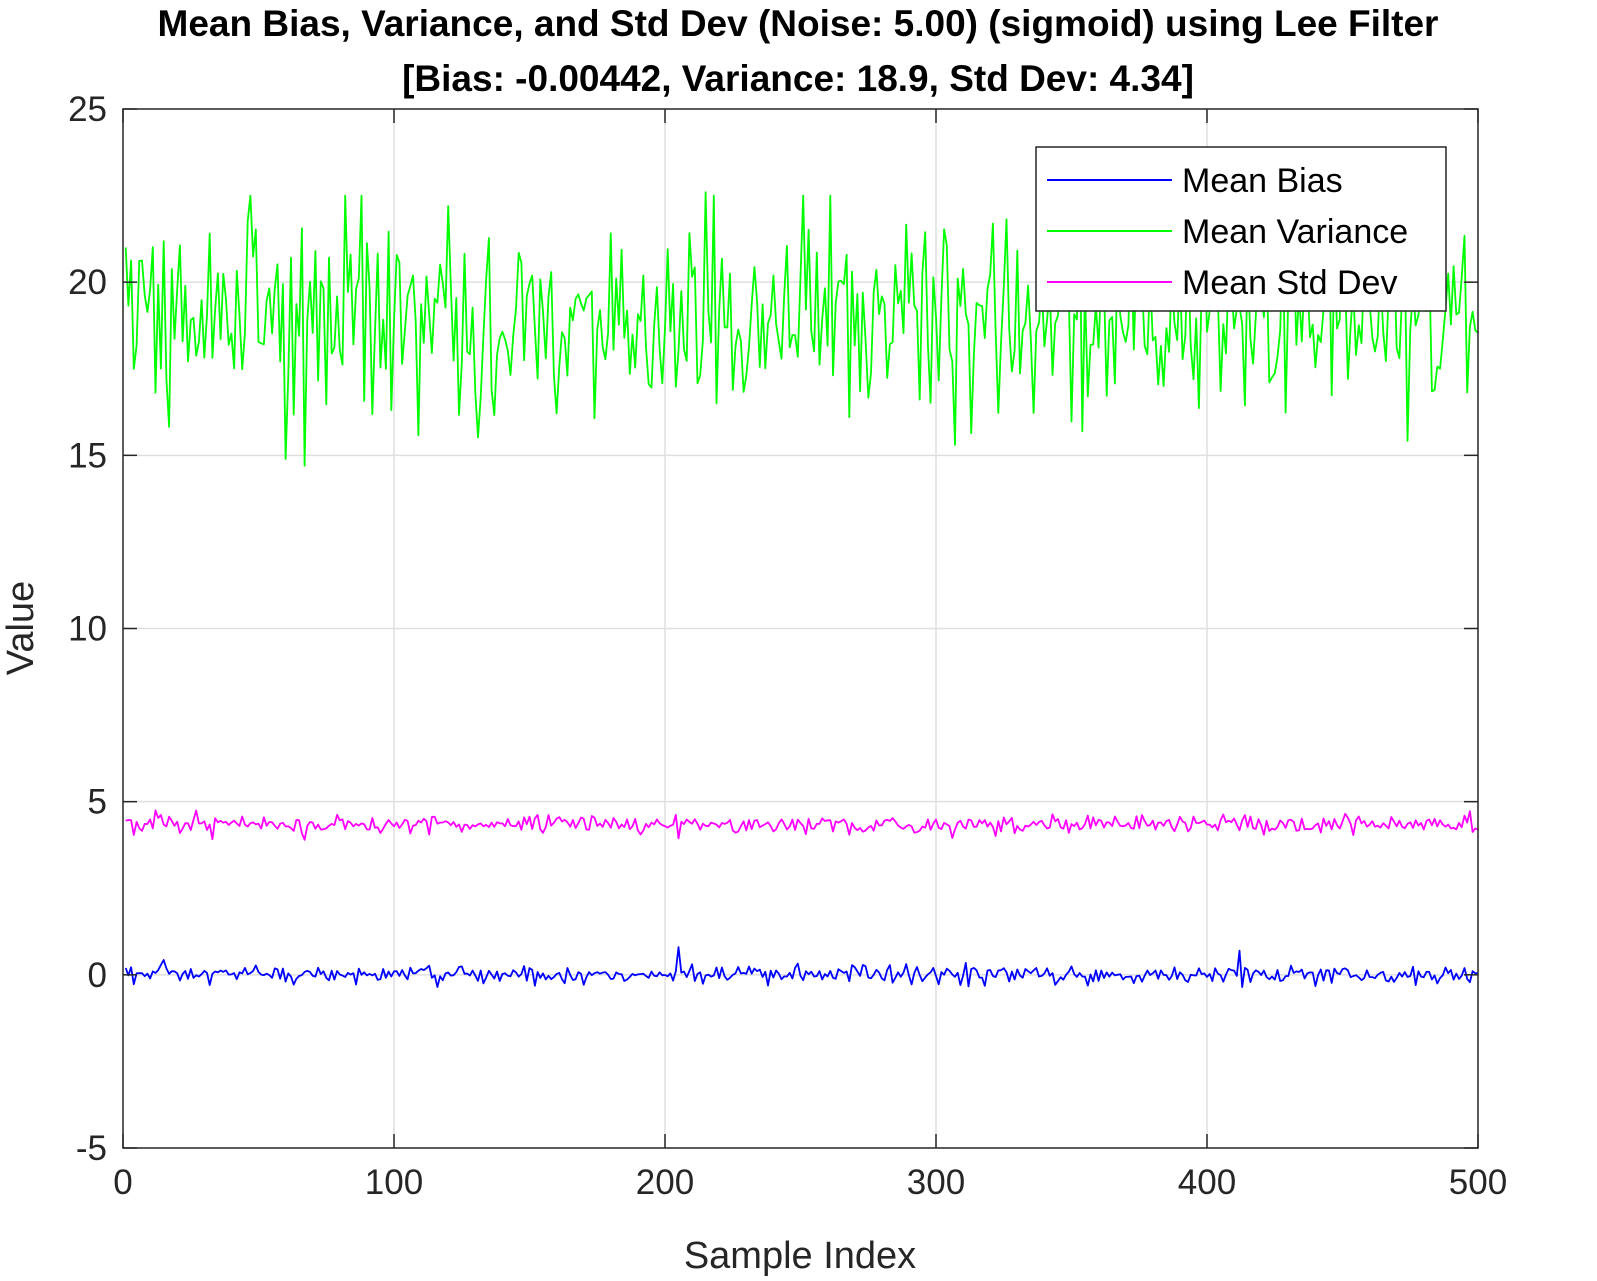  Describe the element at coordinates (394, 1182) in the screenshot. I see `x-tick-label: 100` at that location.